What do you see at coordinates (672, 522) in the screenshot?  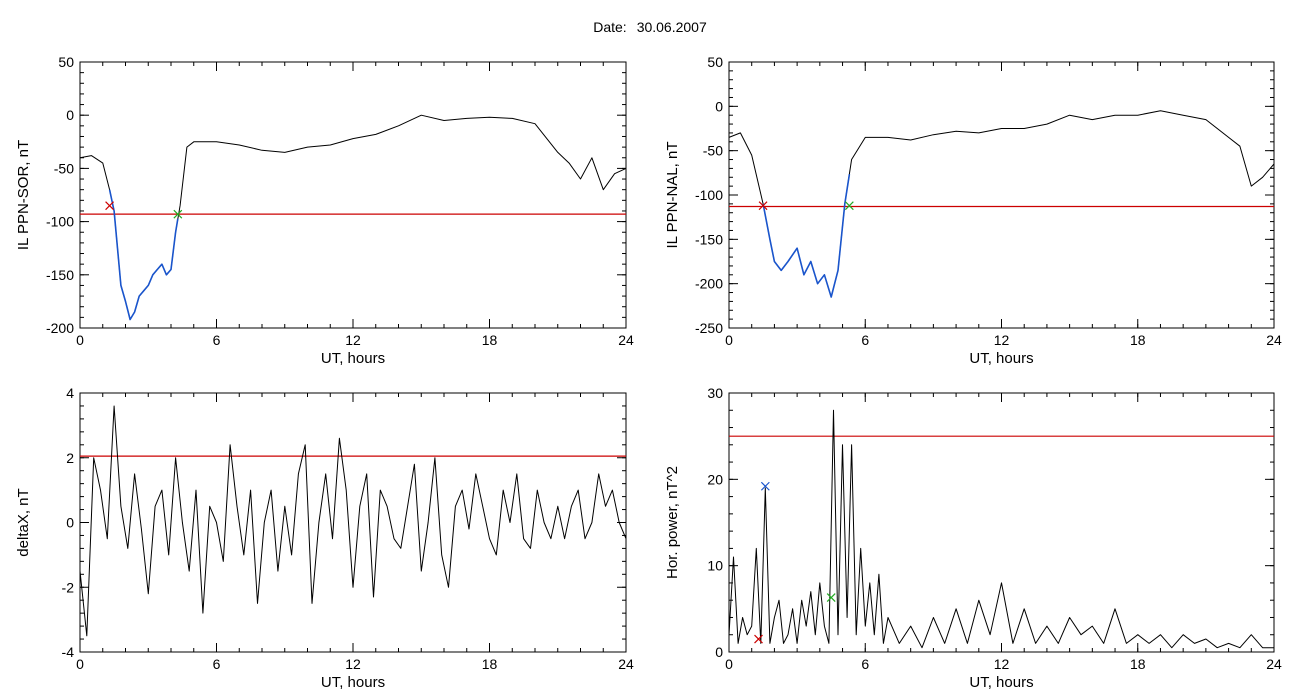 I see `y-axis-label: Hor. power, nT^2` at bounding box center [672, 522].